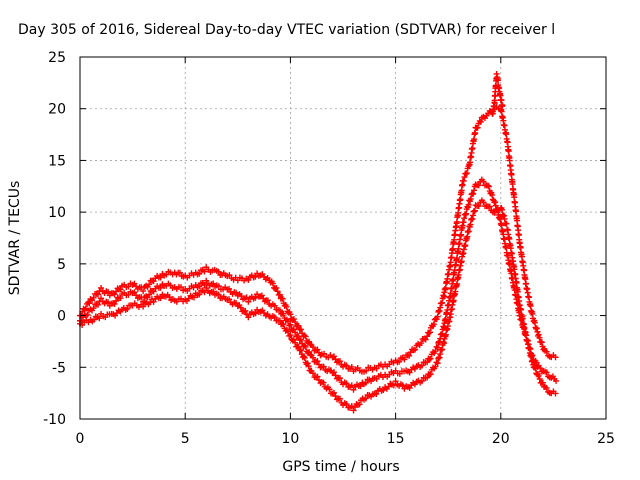  I want to click on x-tick-label: 25, so click(606, 439).